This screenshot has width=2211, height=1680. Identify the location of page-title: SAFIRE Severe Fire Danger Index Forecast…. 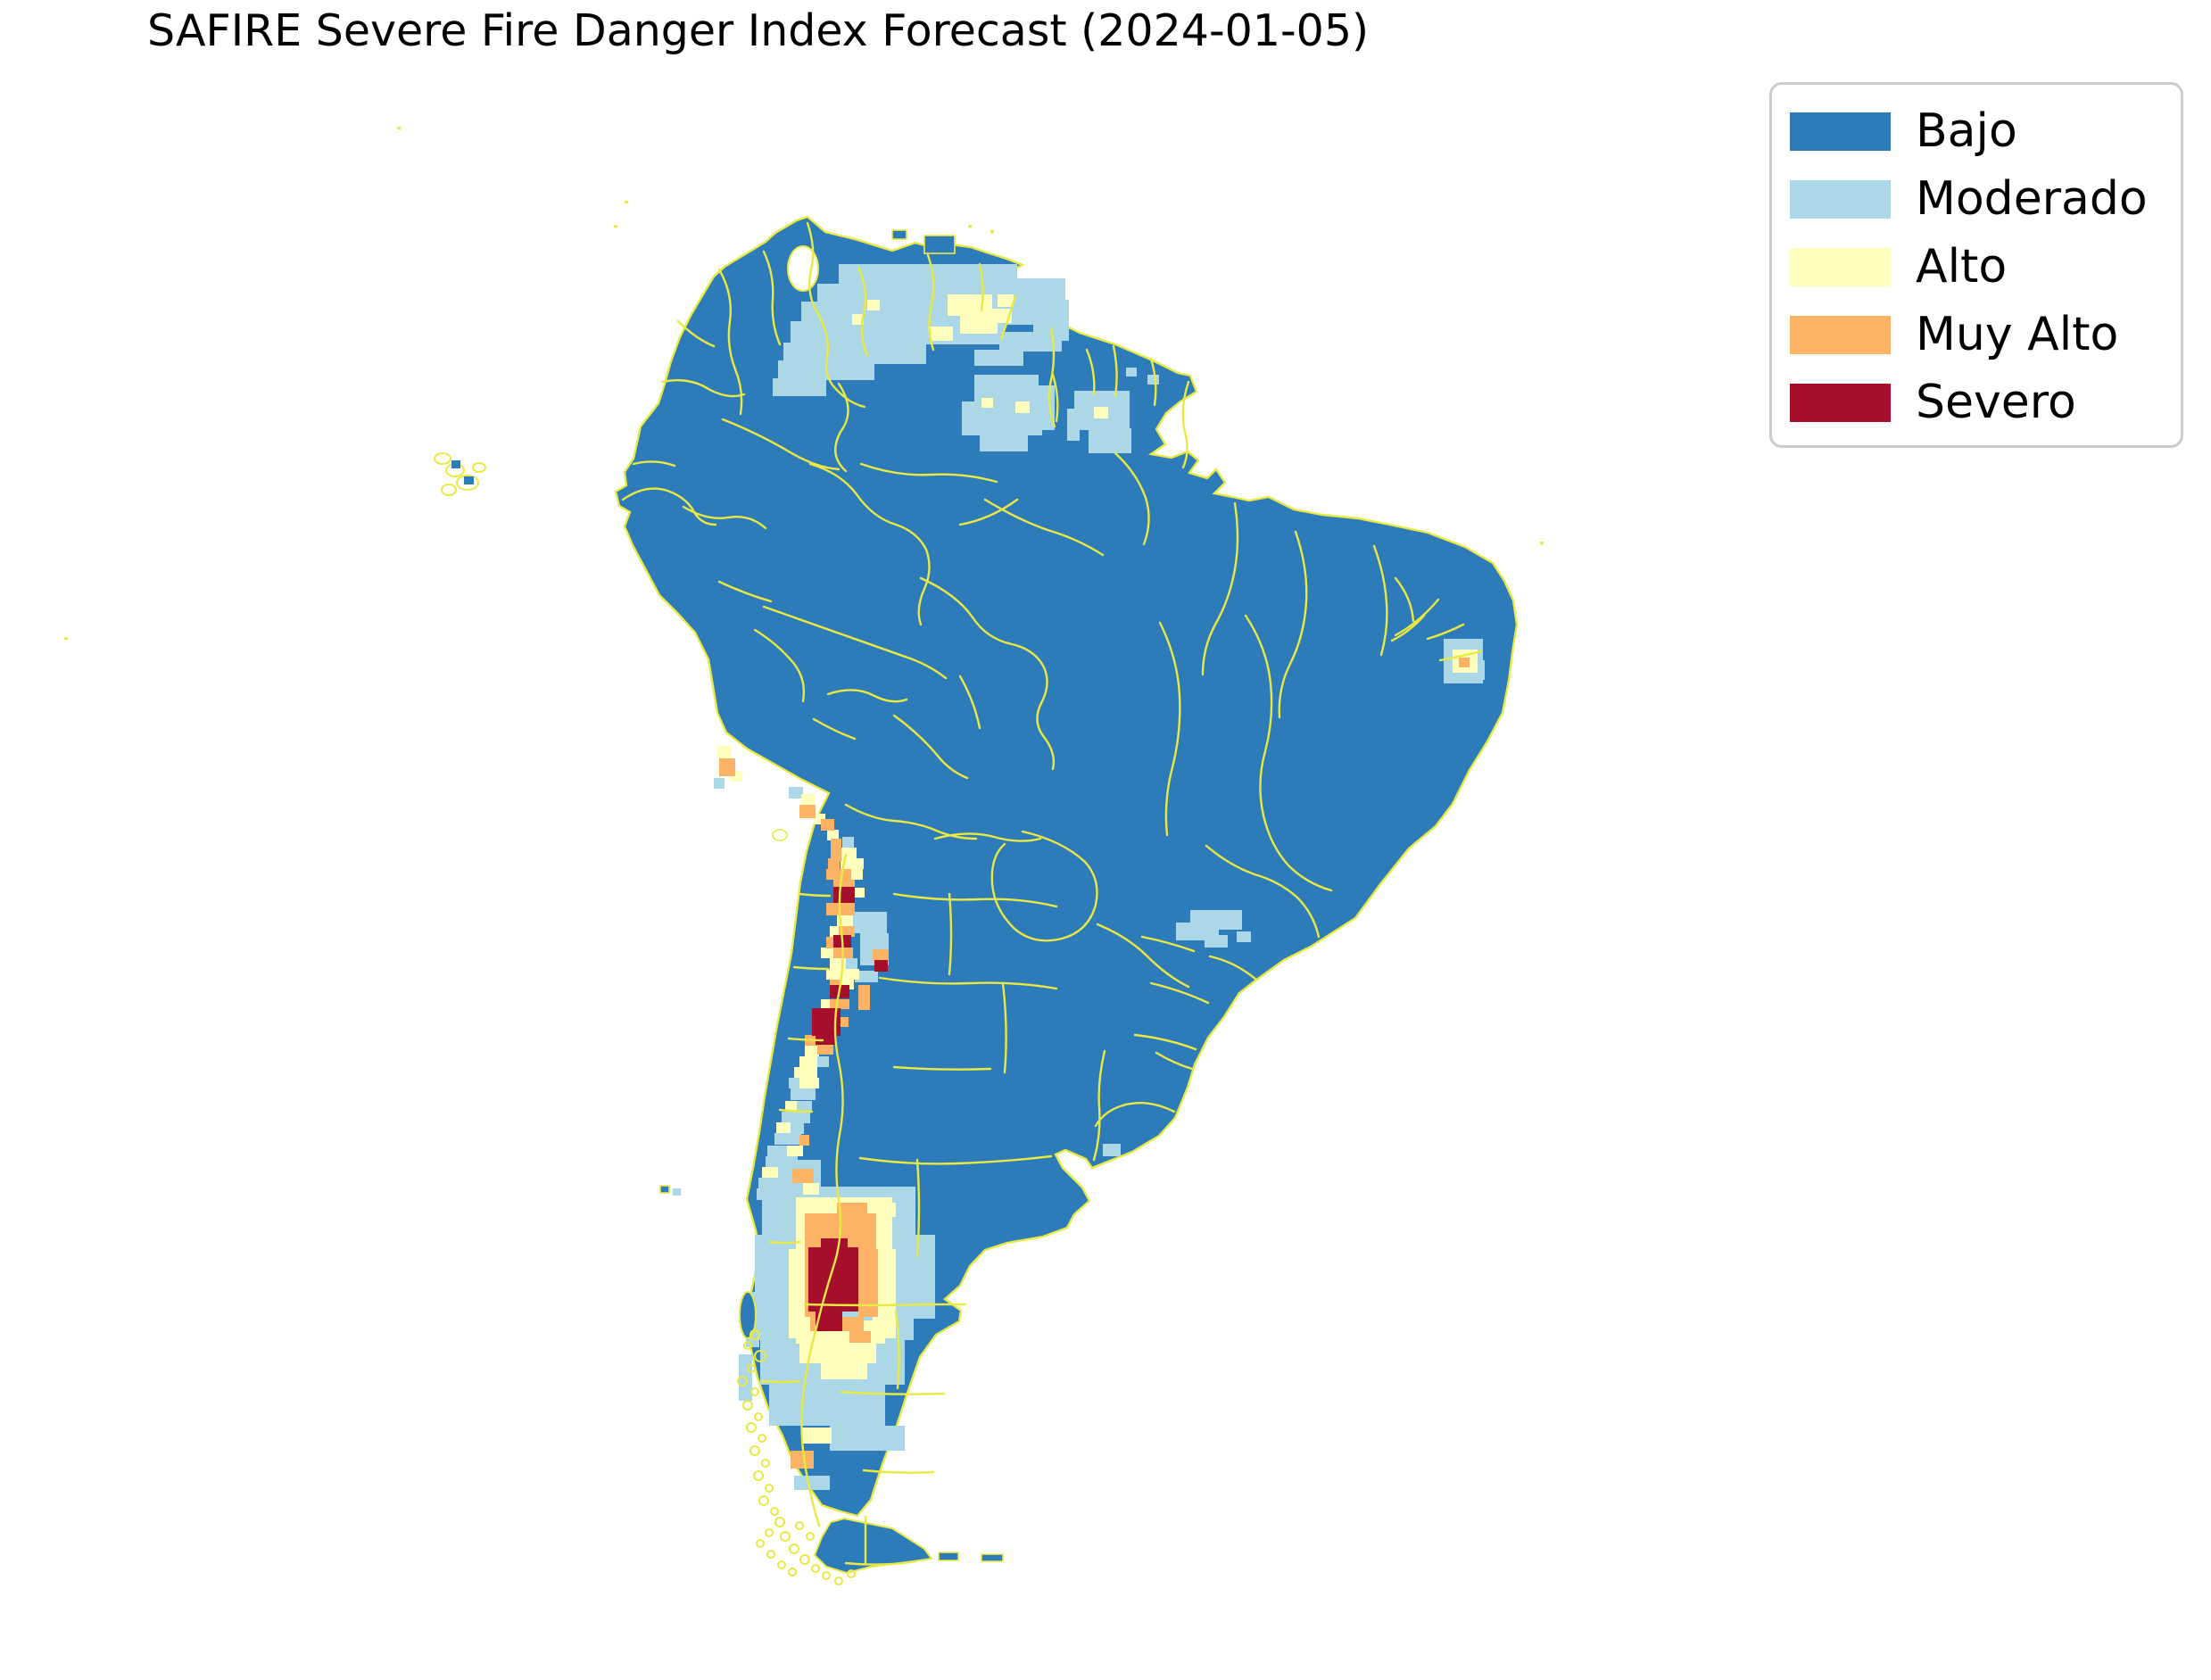
(758, 30).